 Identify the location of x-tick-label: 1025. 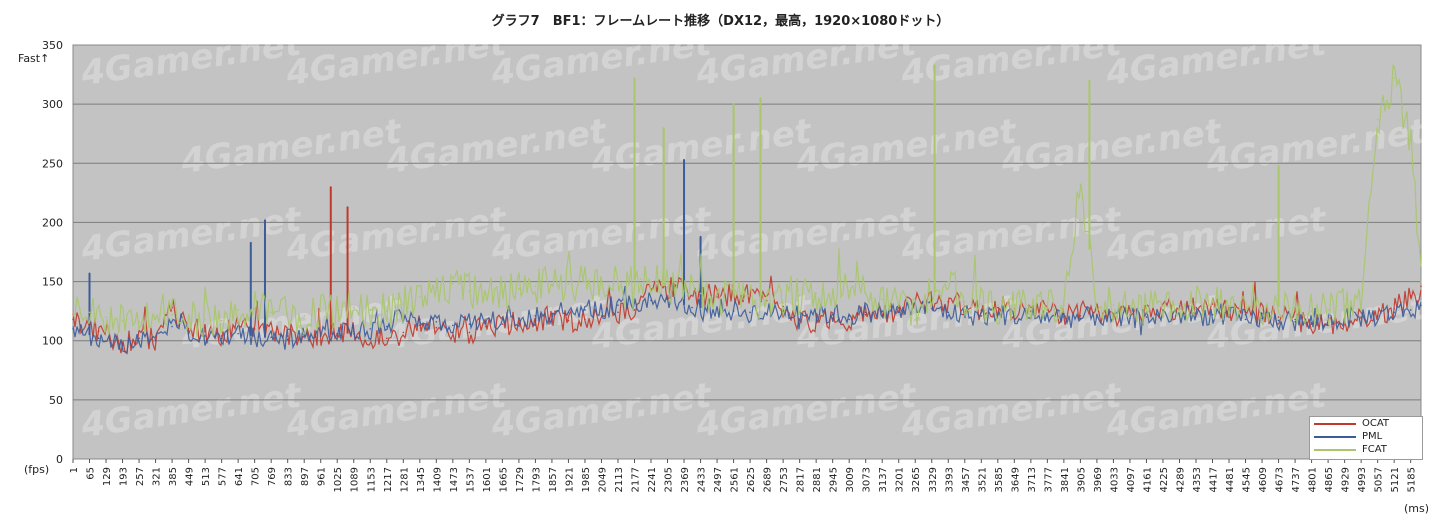
(338, 479).